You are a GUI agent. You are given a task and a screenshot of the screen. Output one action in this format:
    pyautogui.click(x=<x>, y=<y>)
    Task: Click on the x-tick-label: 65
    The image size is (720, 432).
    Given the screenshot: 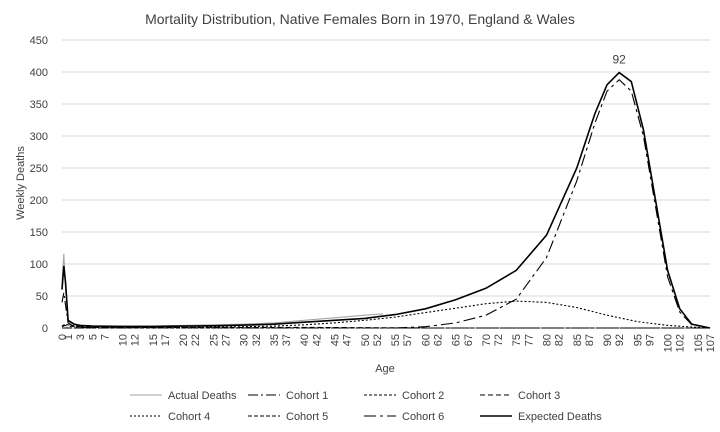 What is the action you would take?
    pyautogui.click(x=457, y=340)
    